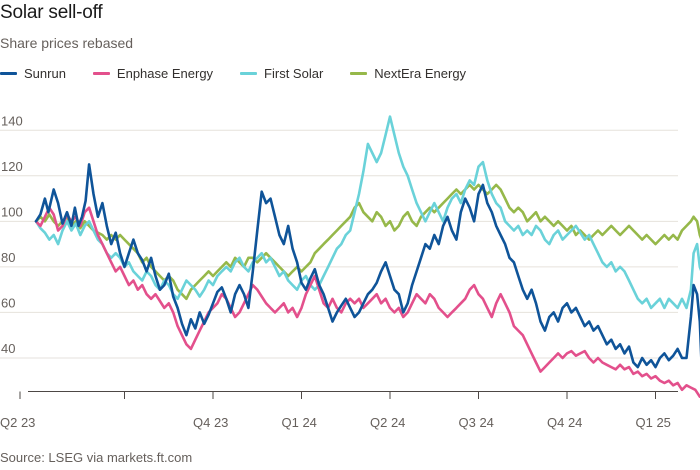  I want to click on legend-item-enphase-energy: Enphase Energy, so click(153, 73).